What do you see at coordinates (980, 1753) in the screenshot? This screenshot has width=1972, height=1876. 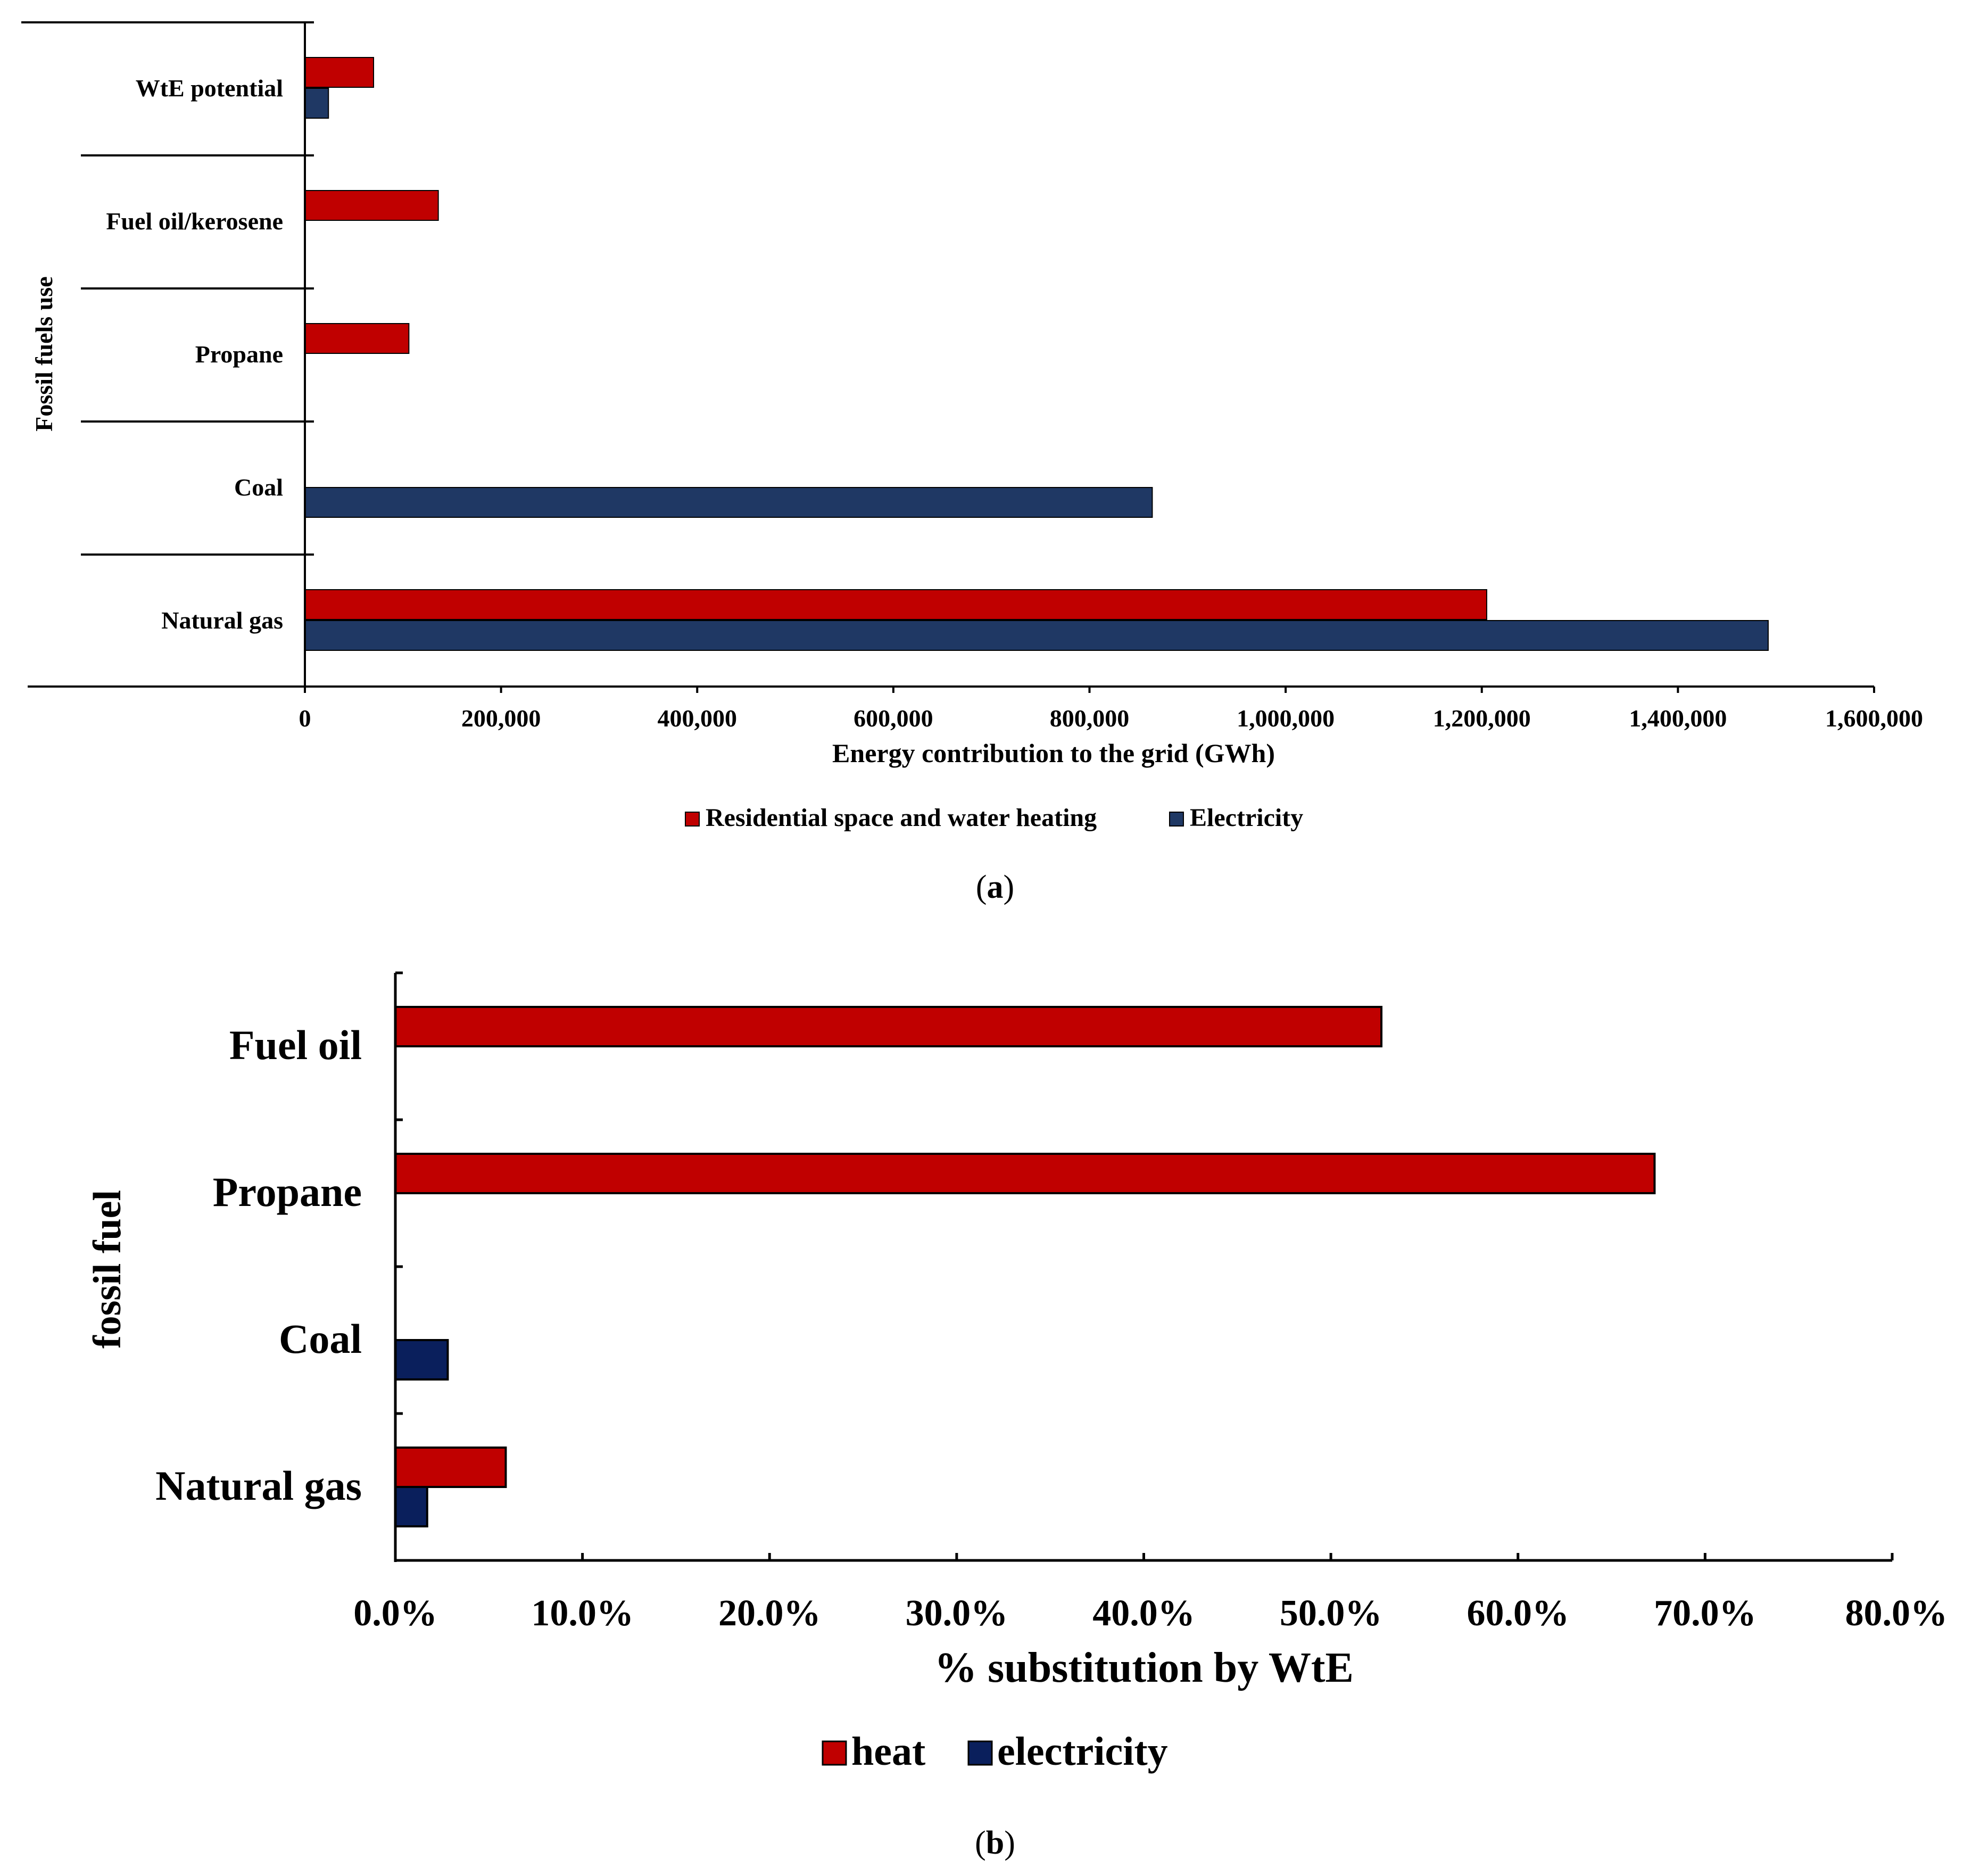 I see `chart-b-legend-swatch-electricity` at bounding box center [980, 1753].